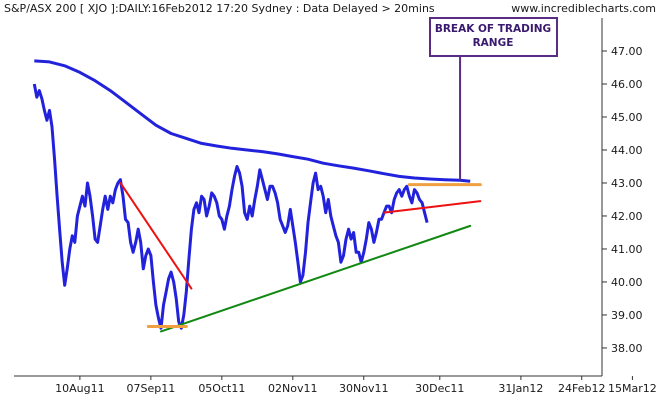  Describe the element at coordinates (627, 183) in the screenshot. I see `y-tick-label: 43.00` at that location.